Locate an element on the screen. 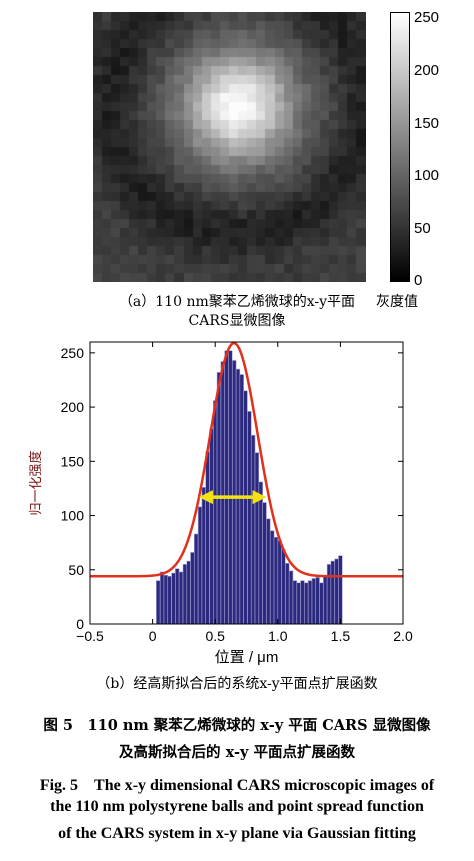 This screenshot has width=474, height=861. figure-caption-cn-line1: 图 5 110 nm 聚苯乙烯微球的 x-y 平面 CARS 显微图像 is located at coordinates (237, 725).